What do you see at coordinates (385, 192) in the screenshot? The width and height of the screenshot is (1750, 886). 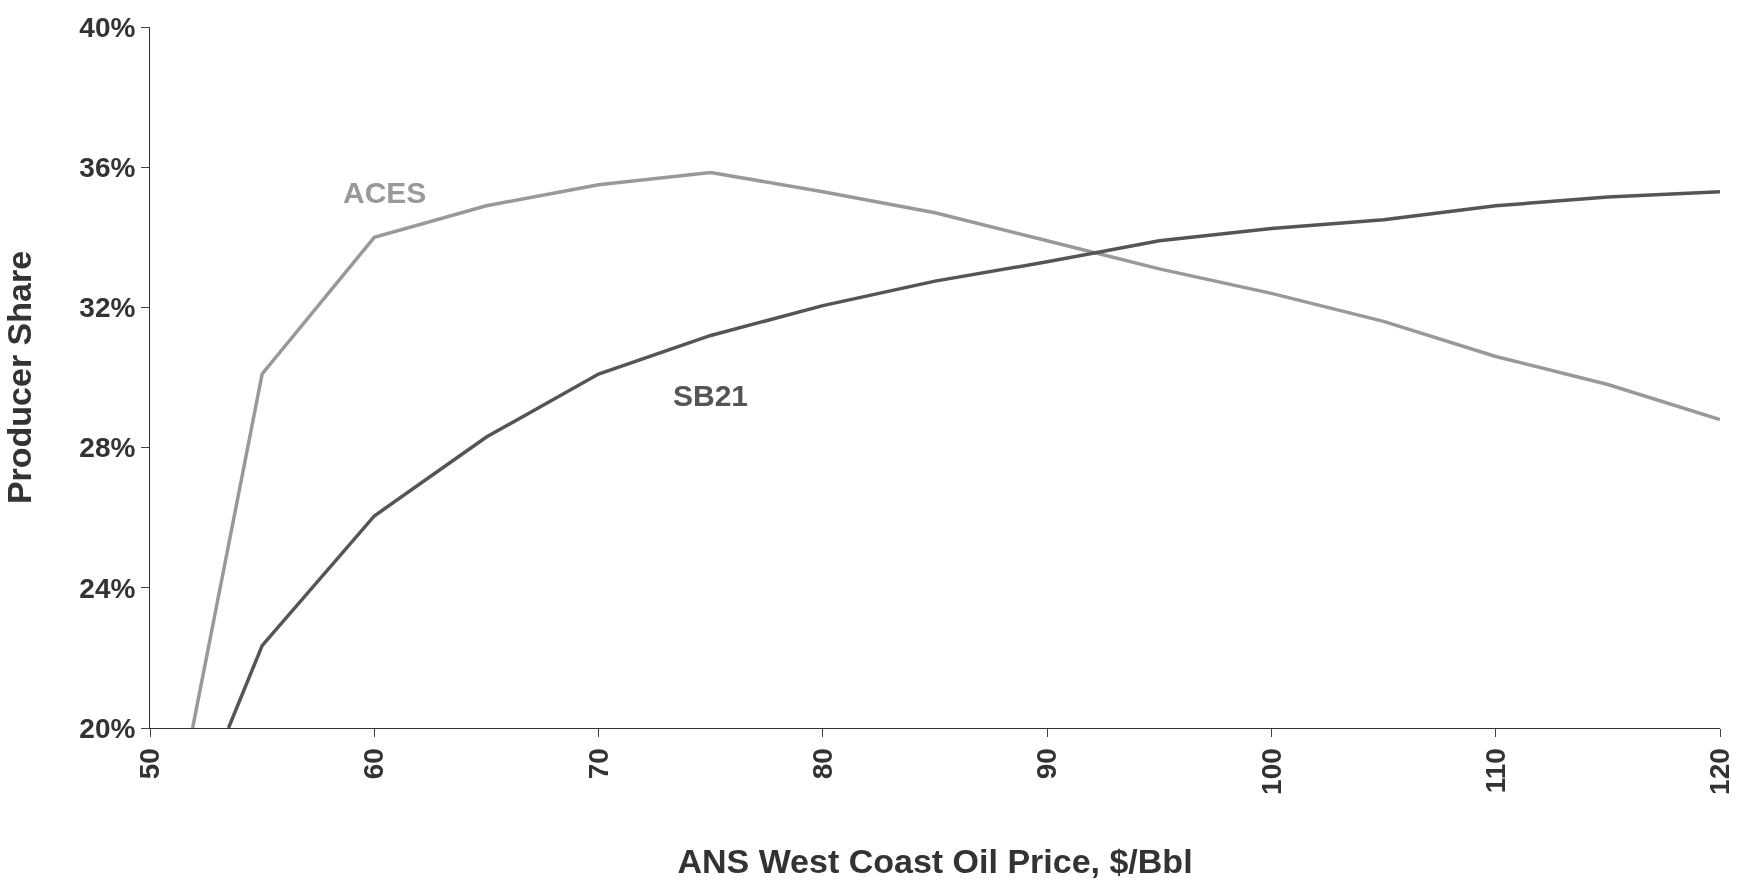 I see `series-label: ACES` at bounding box center [385, 192].